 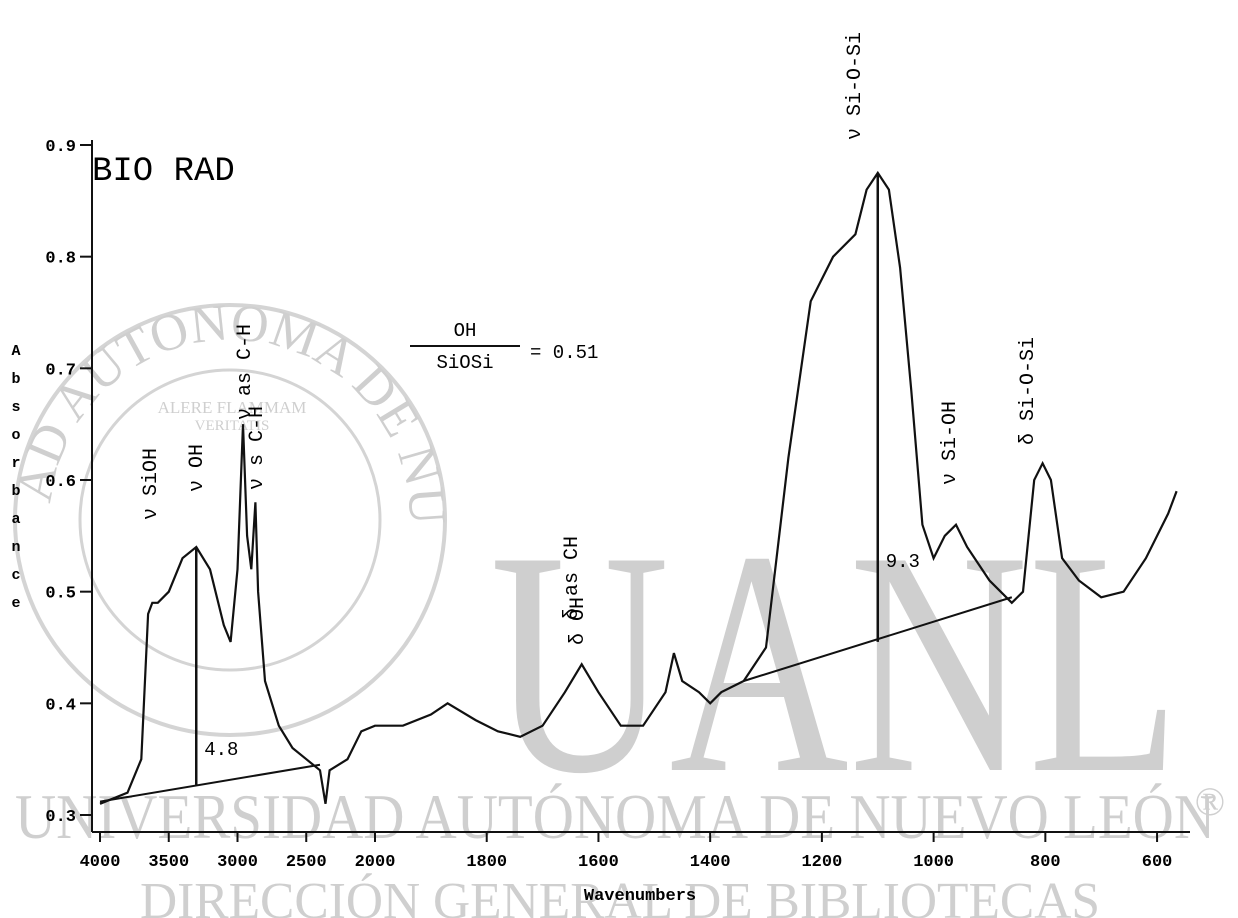 I want to click on x-tick-label: 1800, so click(x=486, y=862).